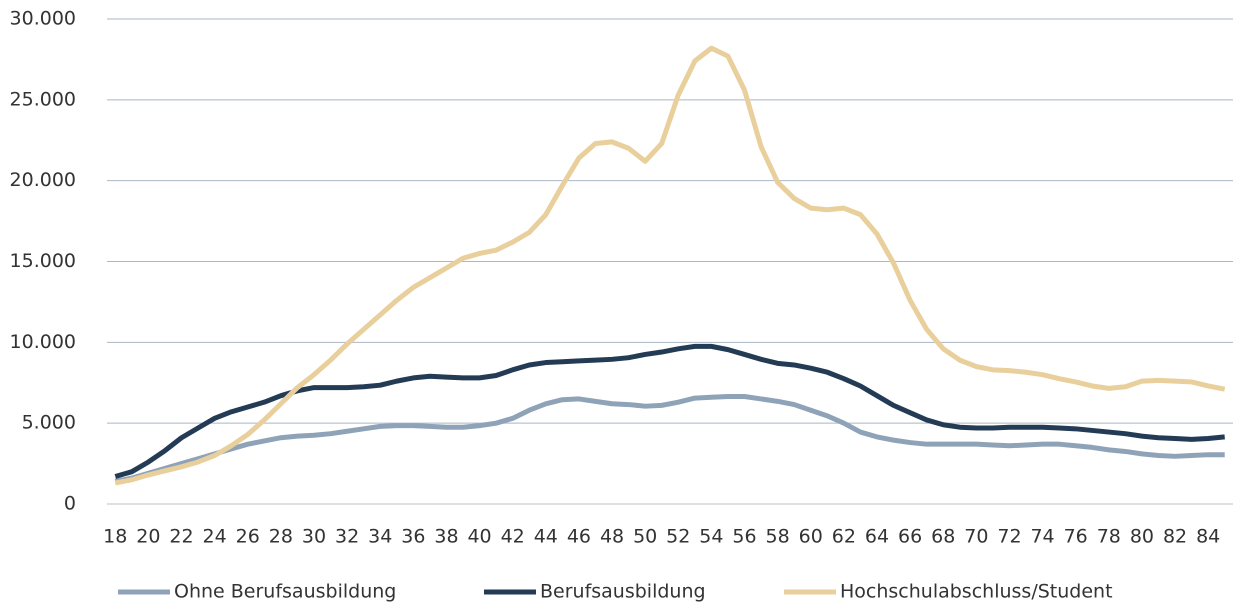 The image size is (1234, 607). I want to click on x-tick-label: 38, so click(446, 537).